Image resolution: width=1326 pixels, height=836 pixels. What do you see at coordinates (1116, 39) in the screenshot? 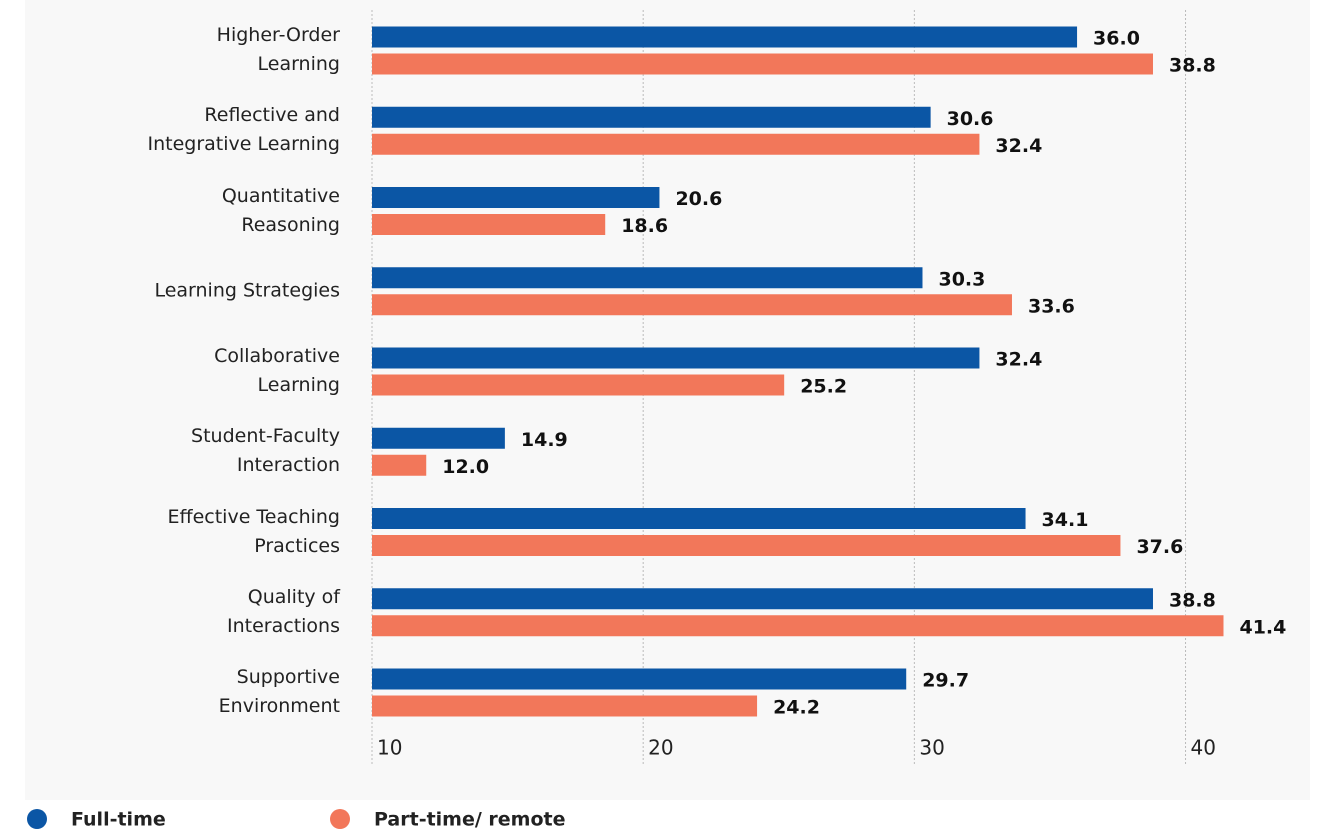
I see `value-label: 36.0` at bounding box center [1116, 39].